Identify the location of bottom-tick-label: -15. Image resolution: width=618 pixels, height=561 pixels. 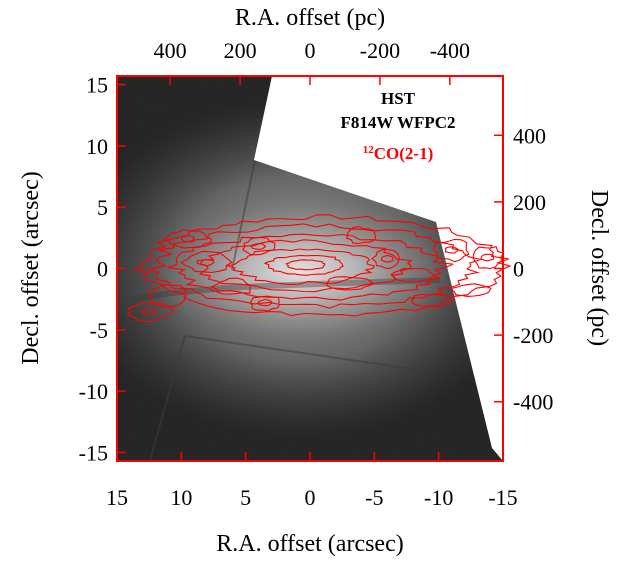
(502, 497).